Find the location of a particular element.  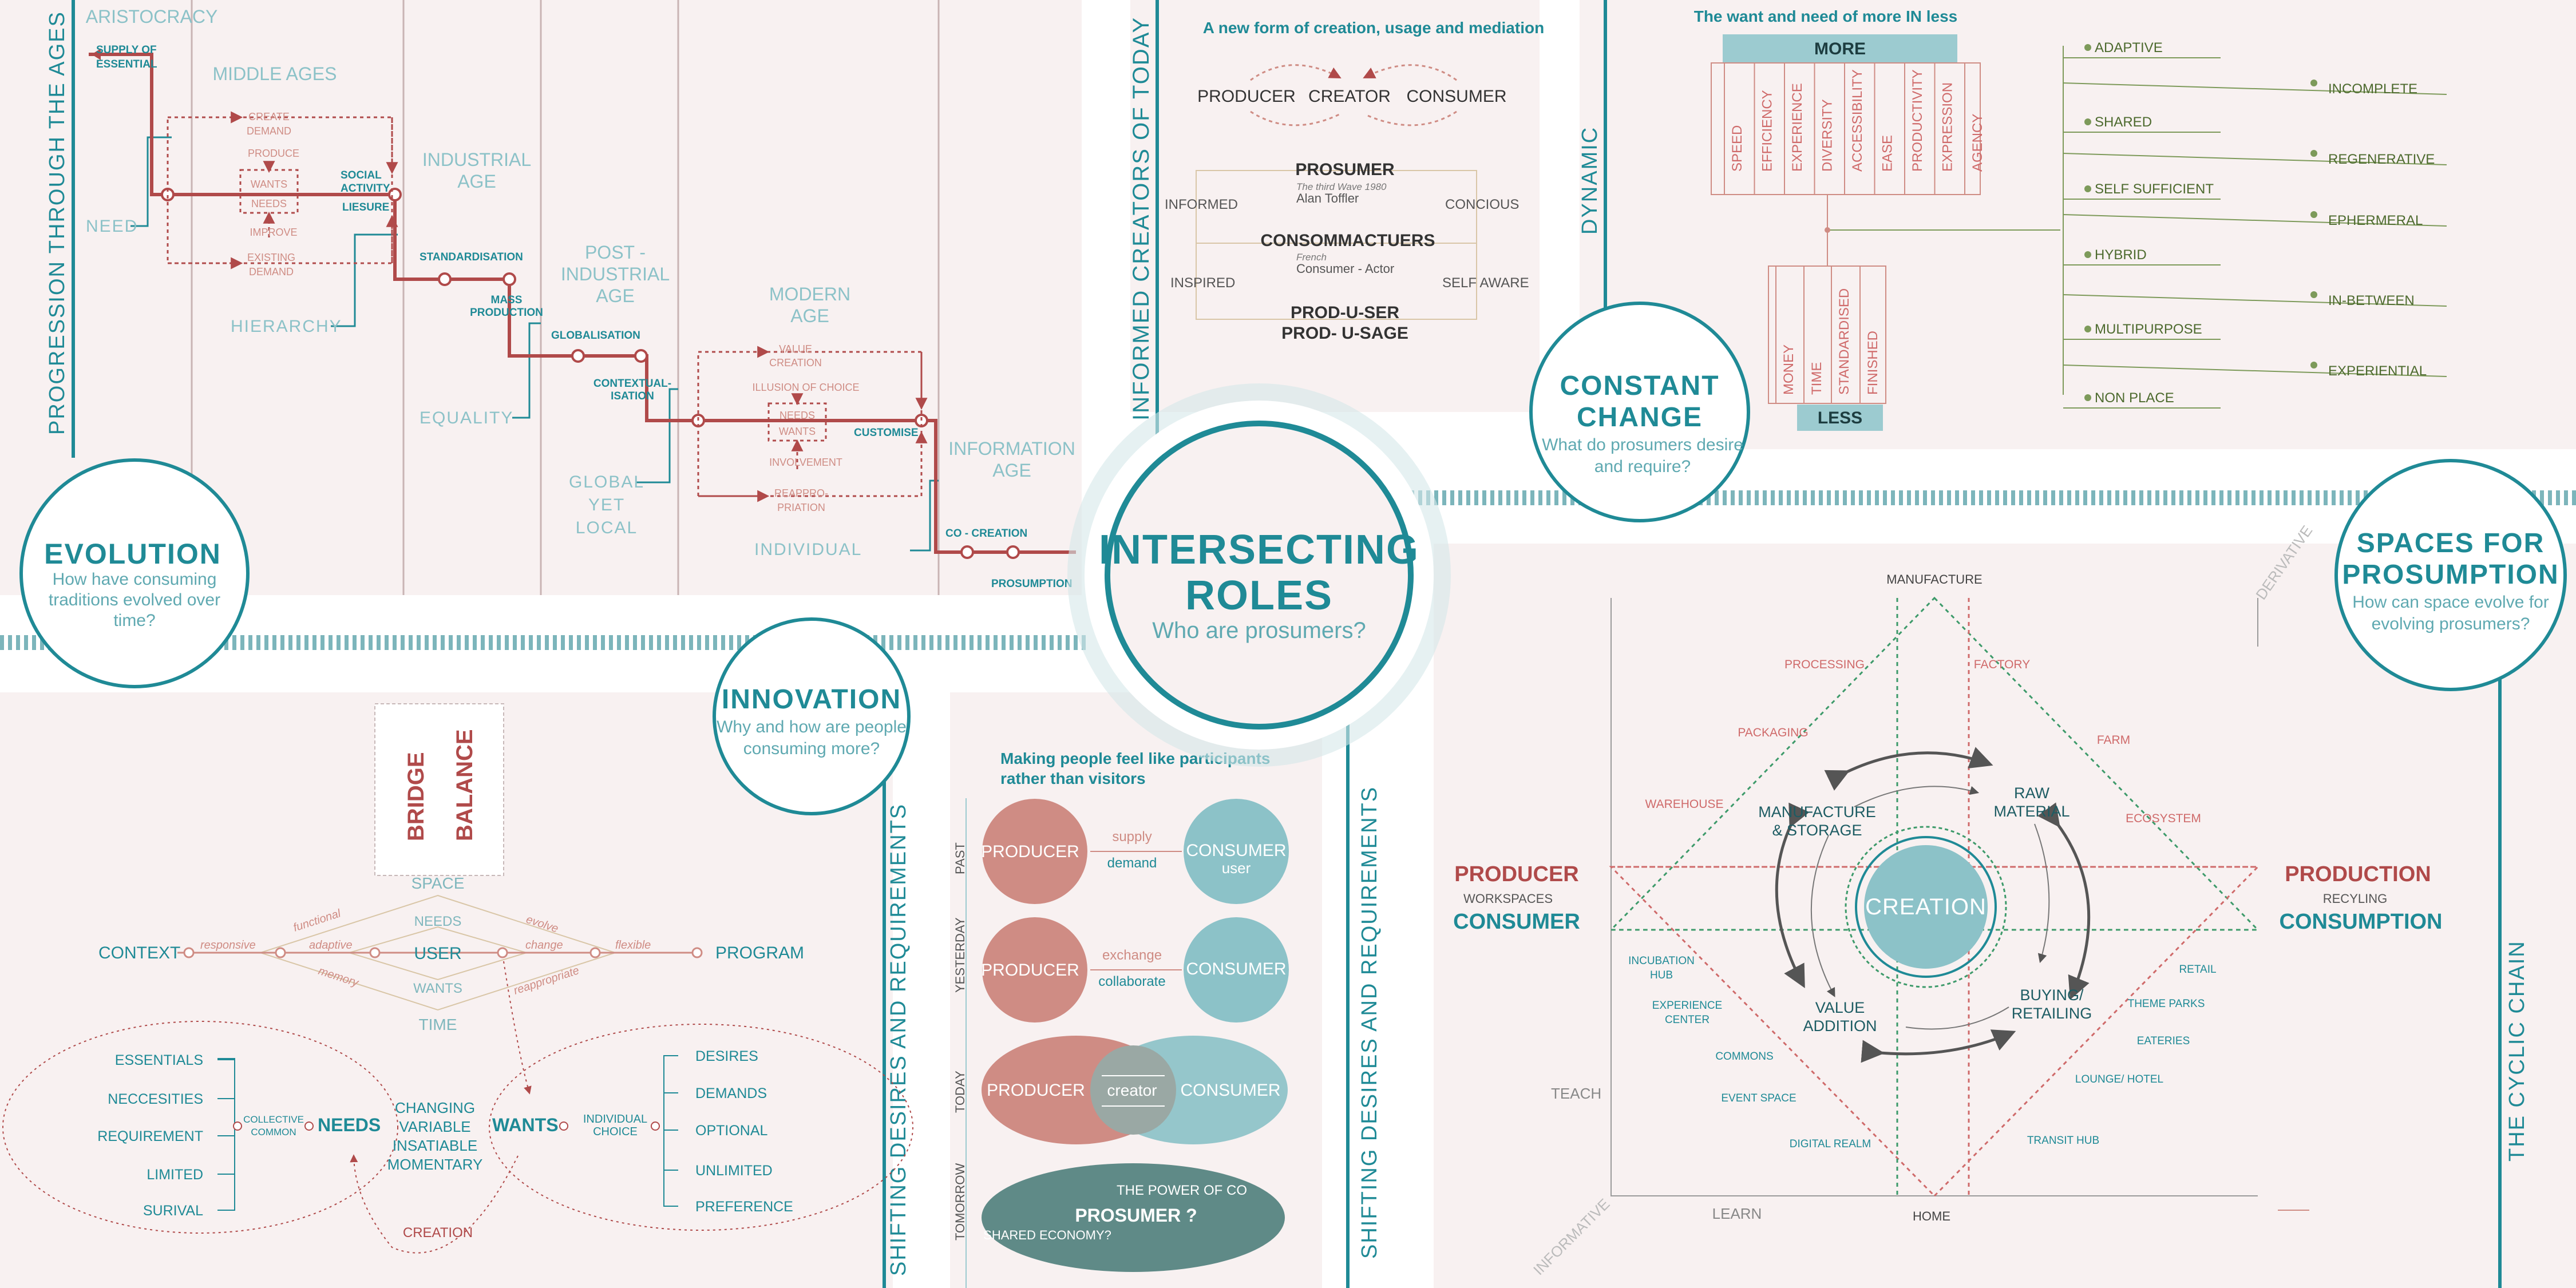

cycle1-exist-2: DEMAND is located at coordinates (271, 272).